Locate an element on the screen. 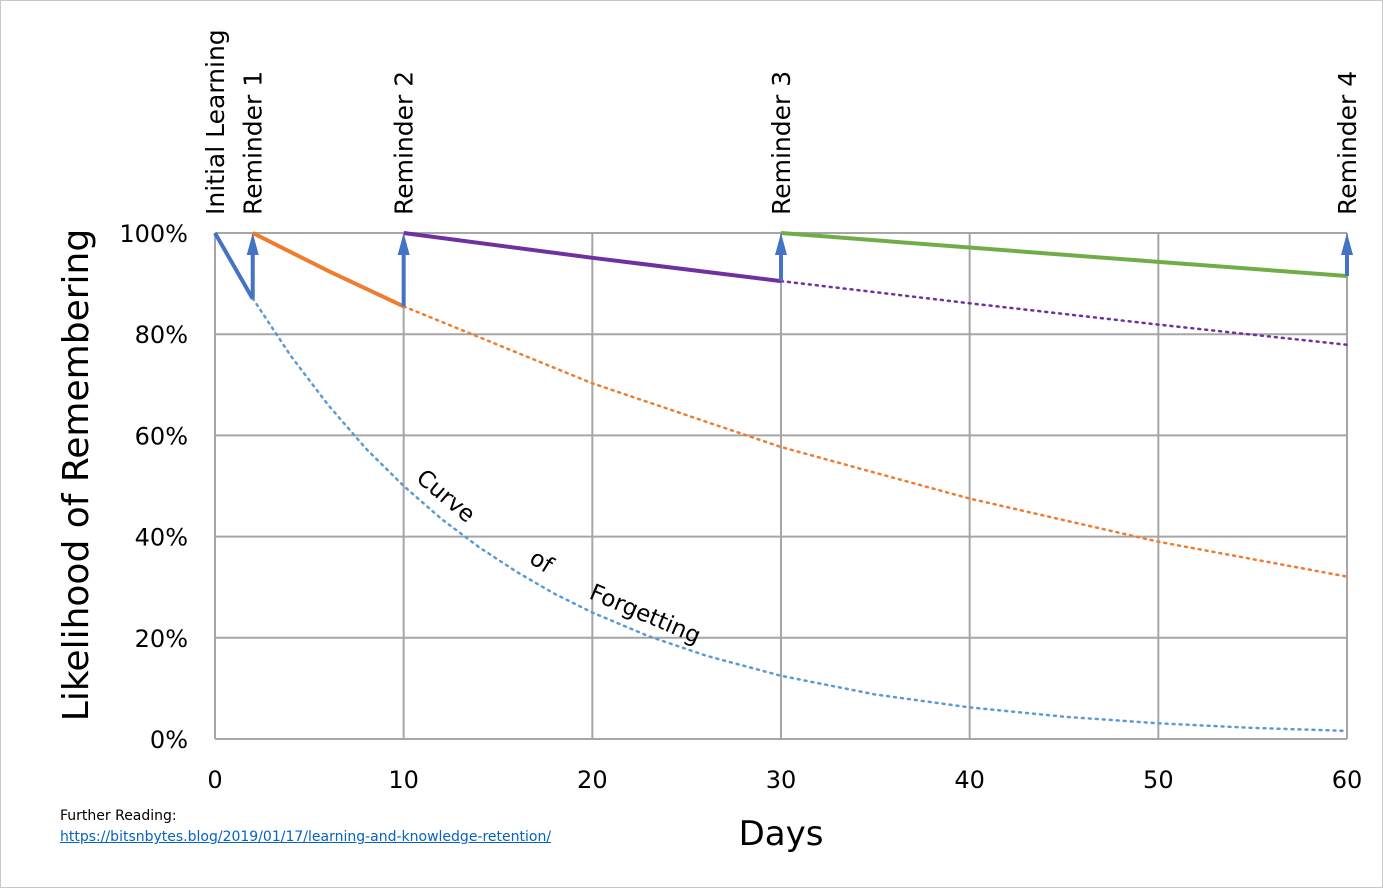 Image resolution: width=1383 pixels, height=888 pixels. x-tick-label: 20 is located at coordinates (592, 780).